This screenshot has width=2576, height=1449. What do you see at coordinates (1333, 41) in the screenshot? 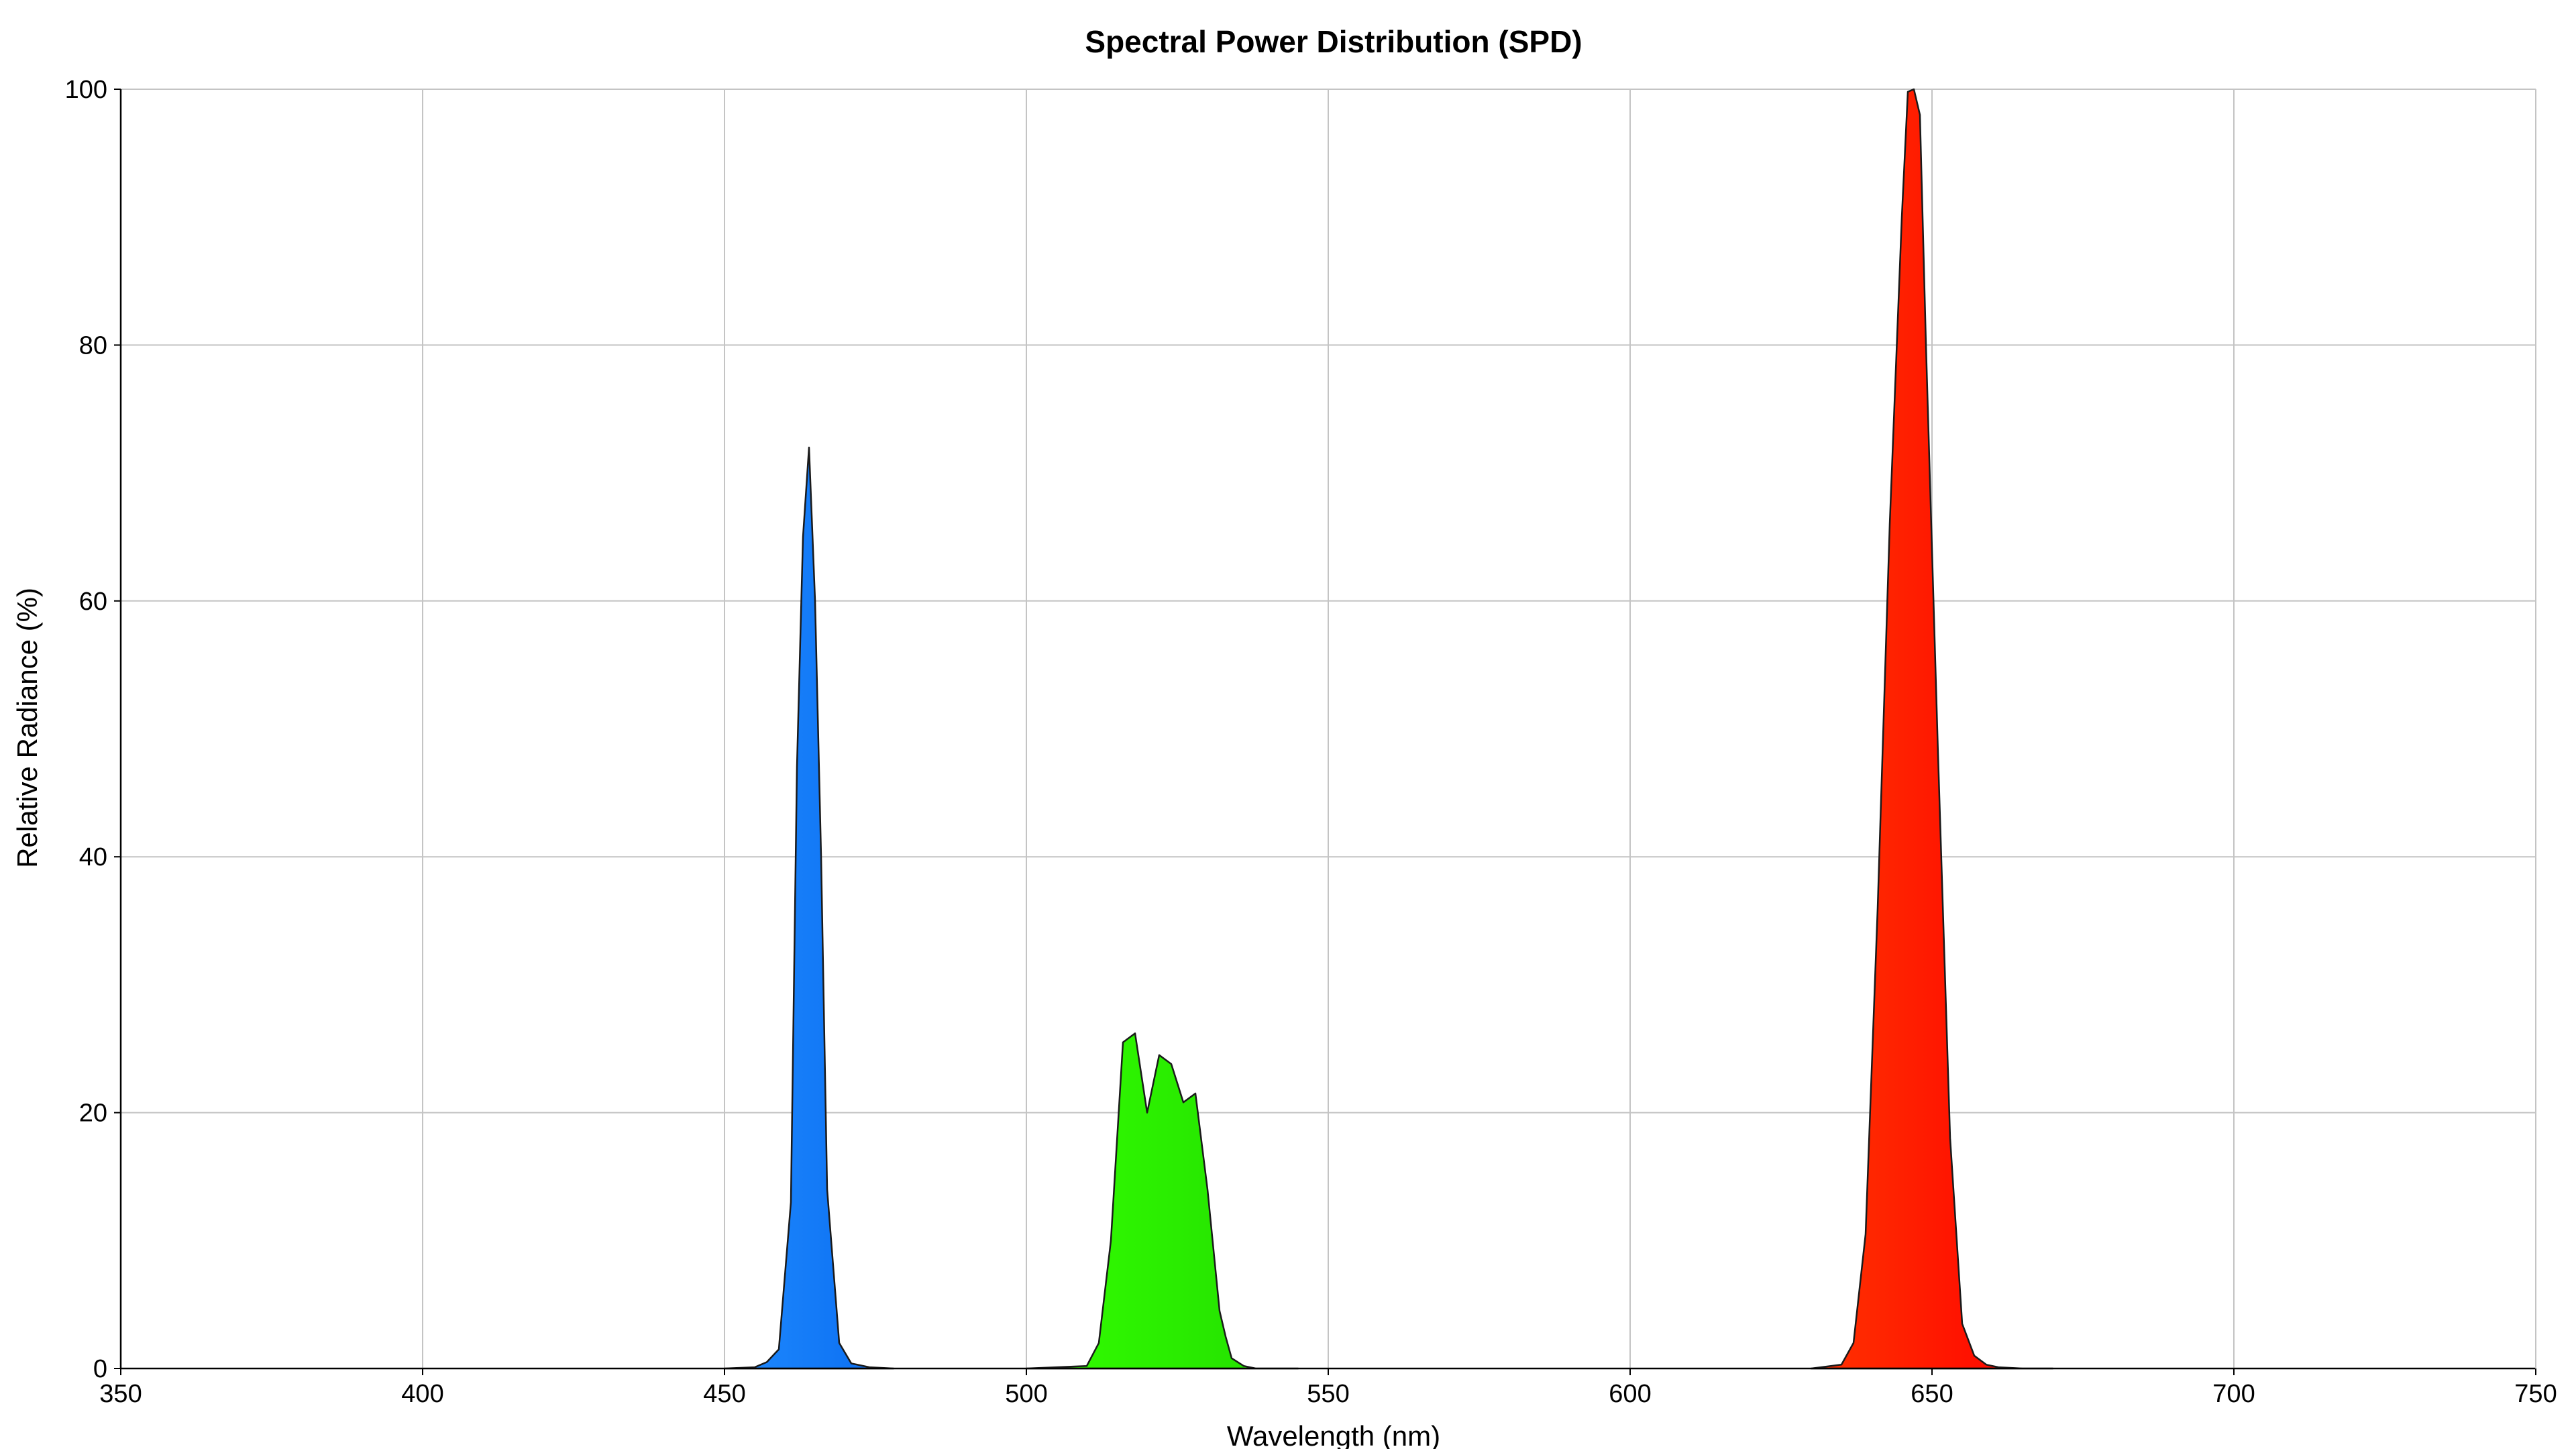
I see `chart-title: Spectral Power Distribution (SPD)` at bounding box center [1333, 41].